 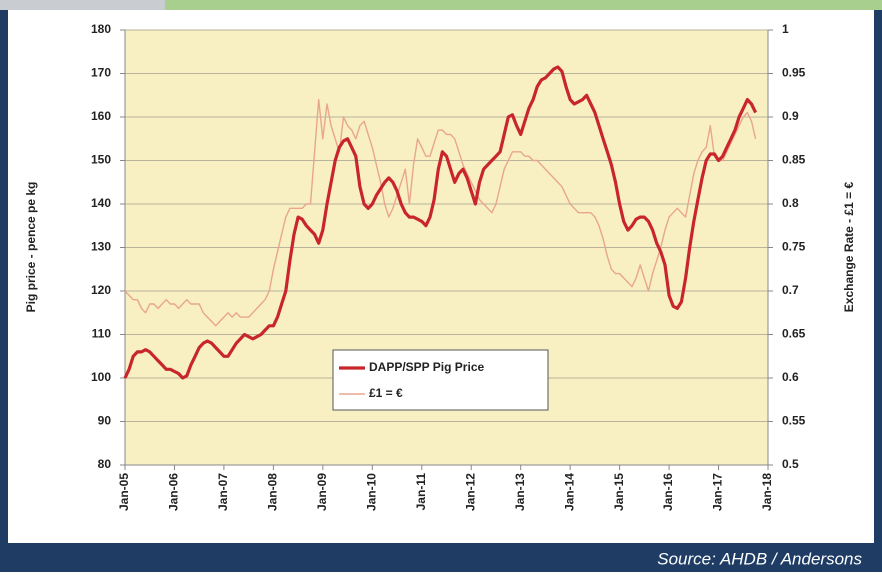 I want to click on source-note: Source: AHDB / Andersons, so click(x=759, y=558).